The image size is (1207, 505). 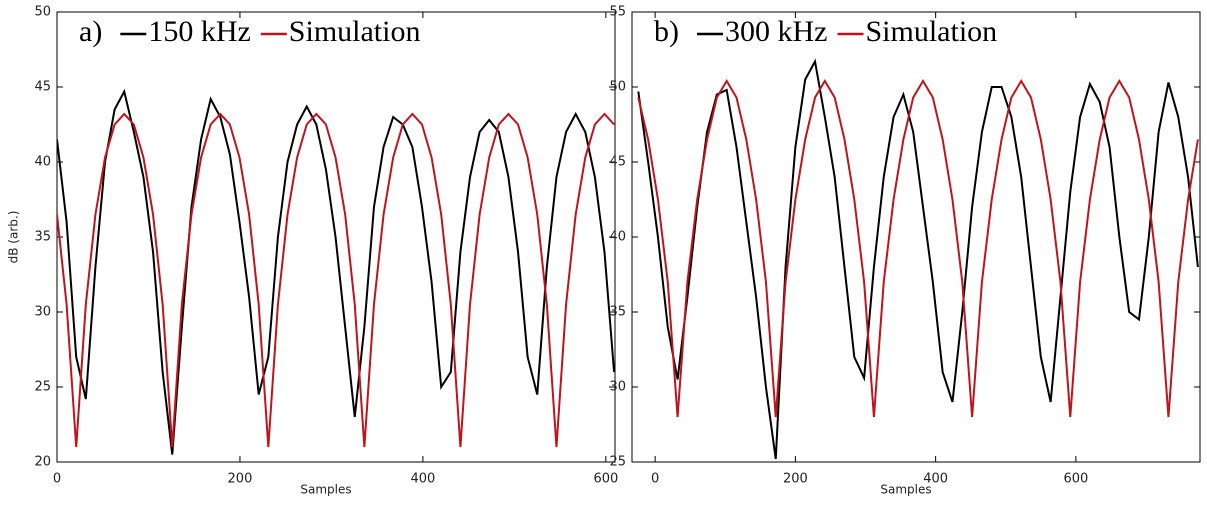 What do you see at coordinates (776, 31) in the screenshot?
I see `legend-label: 300 kHz` at bounding box center [776, 31].